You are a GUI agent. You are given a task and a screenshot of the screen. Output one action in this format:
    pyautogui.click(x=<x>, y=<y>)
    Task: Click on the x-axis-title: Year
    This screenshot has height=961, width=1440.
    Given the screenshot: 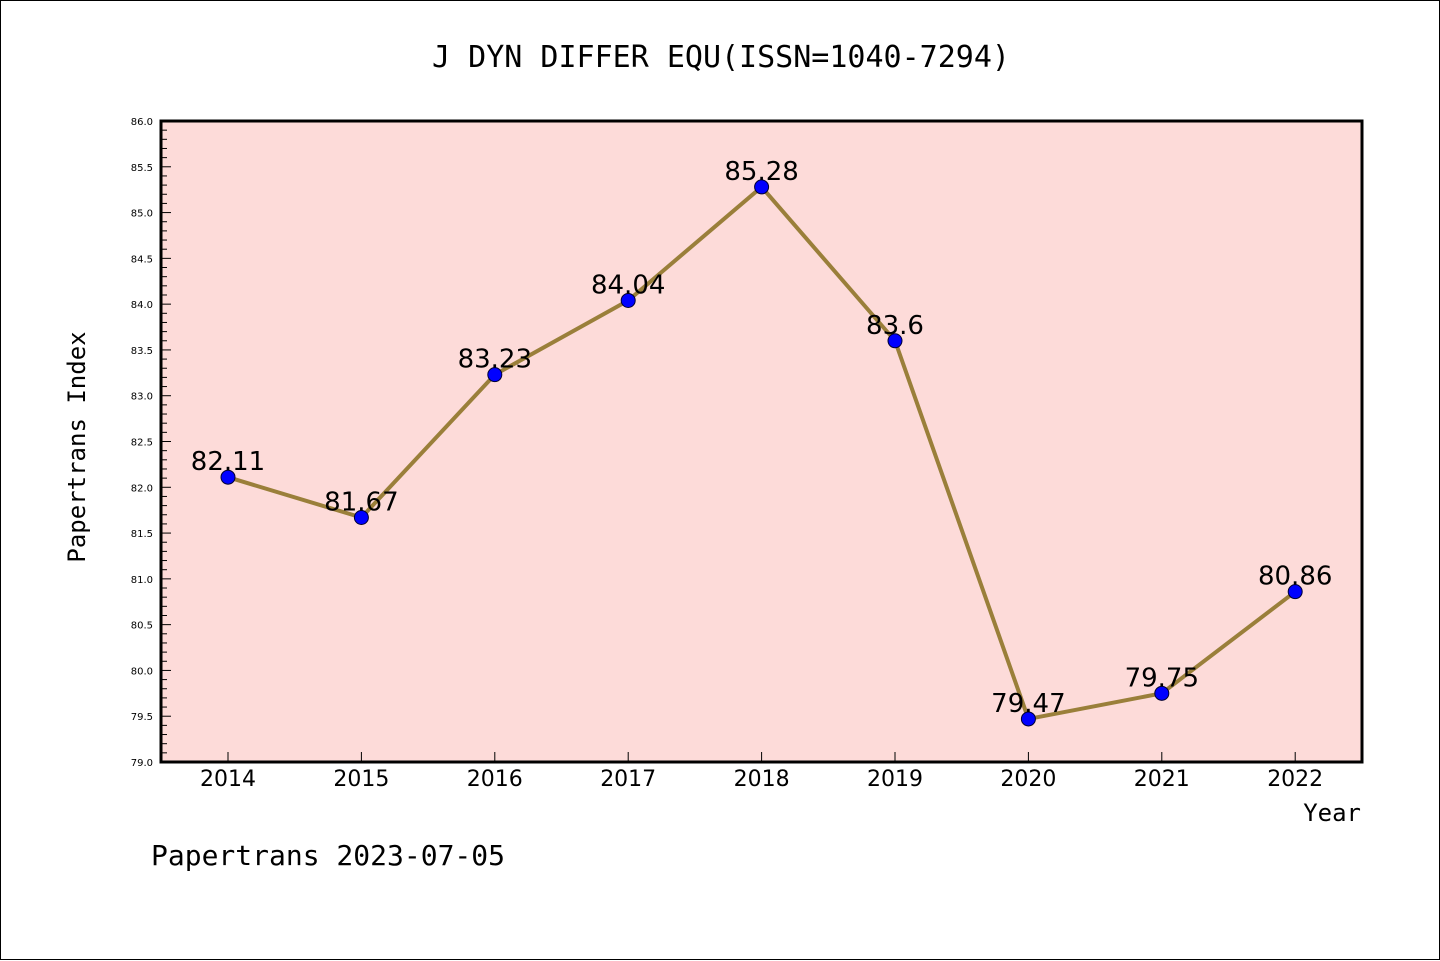 What is the action you would take?
    pyautogui.click(x=1332, y=813)
    